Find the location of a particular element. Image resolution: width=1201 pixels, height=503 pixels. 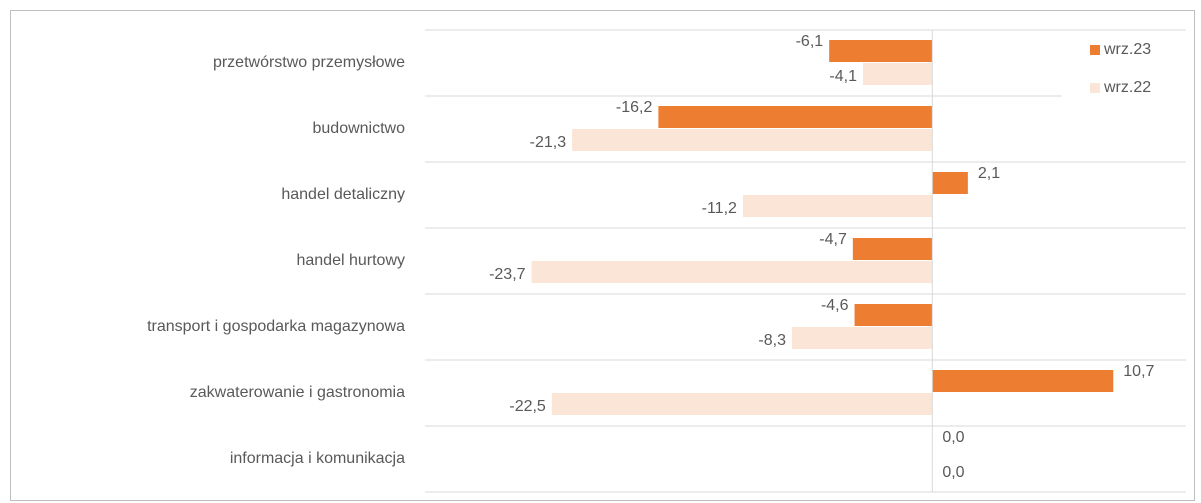

value-label: -4,6 is located at coordinates (835, 305).